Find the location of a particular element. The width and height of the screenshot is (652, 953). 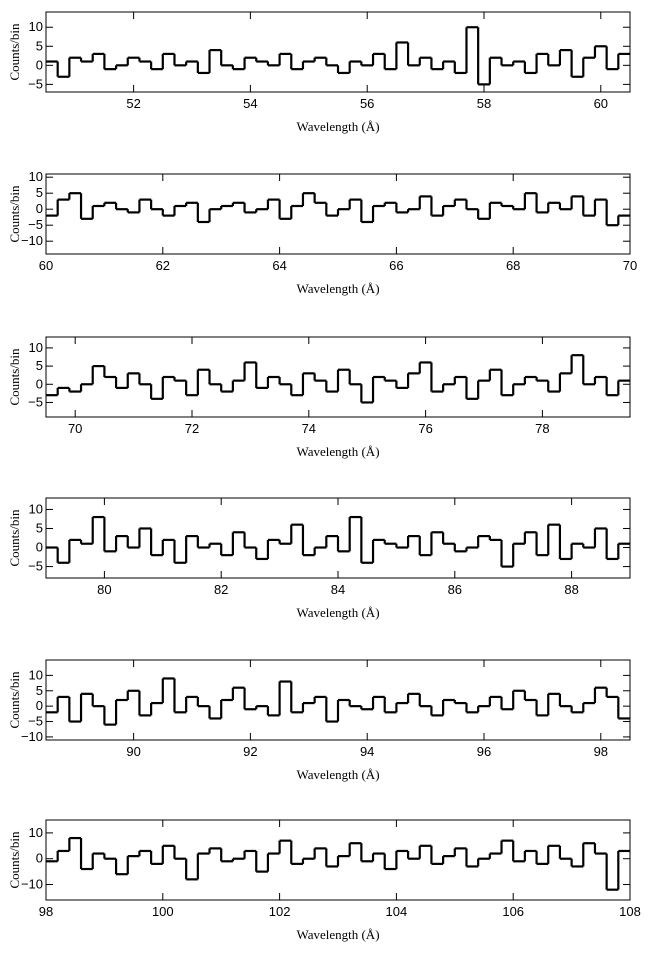

x-tick-label: 56 is located at coordinates (367, 103).